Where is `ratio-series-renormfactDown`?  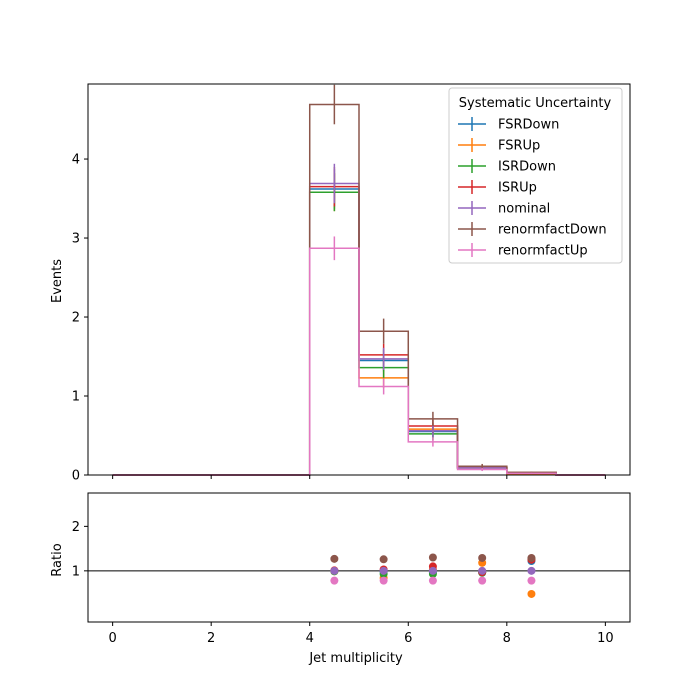
ratio-series-renormfactDown is located at coordinates (433, 558).